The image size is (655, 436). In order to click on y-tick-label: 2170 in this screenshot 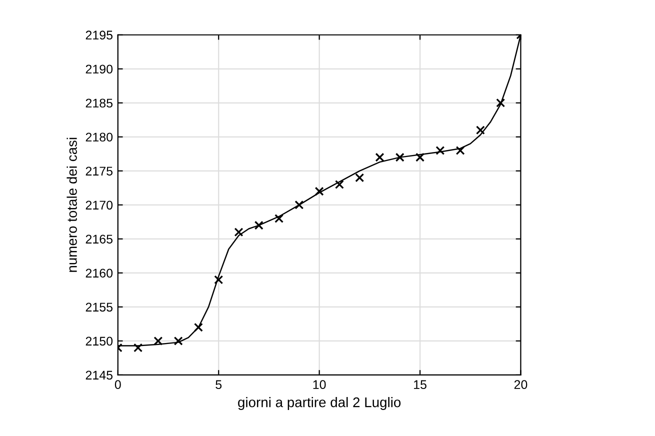, I will do `click(99, 205)`.